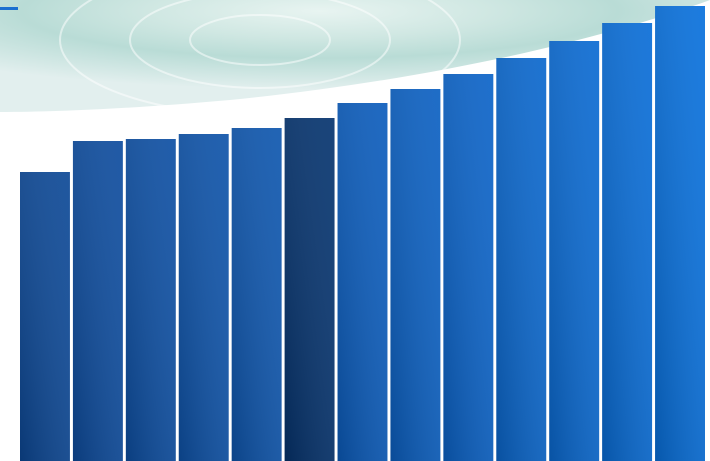 The width and height of the screenshot is (710, 461). What do you see at coordinates (260, 58) in the screenshot?
I see `ripples` at bounding box center [260, 58].